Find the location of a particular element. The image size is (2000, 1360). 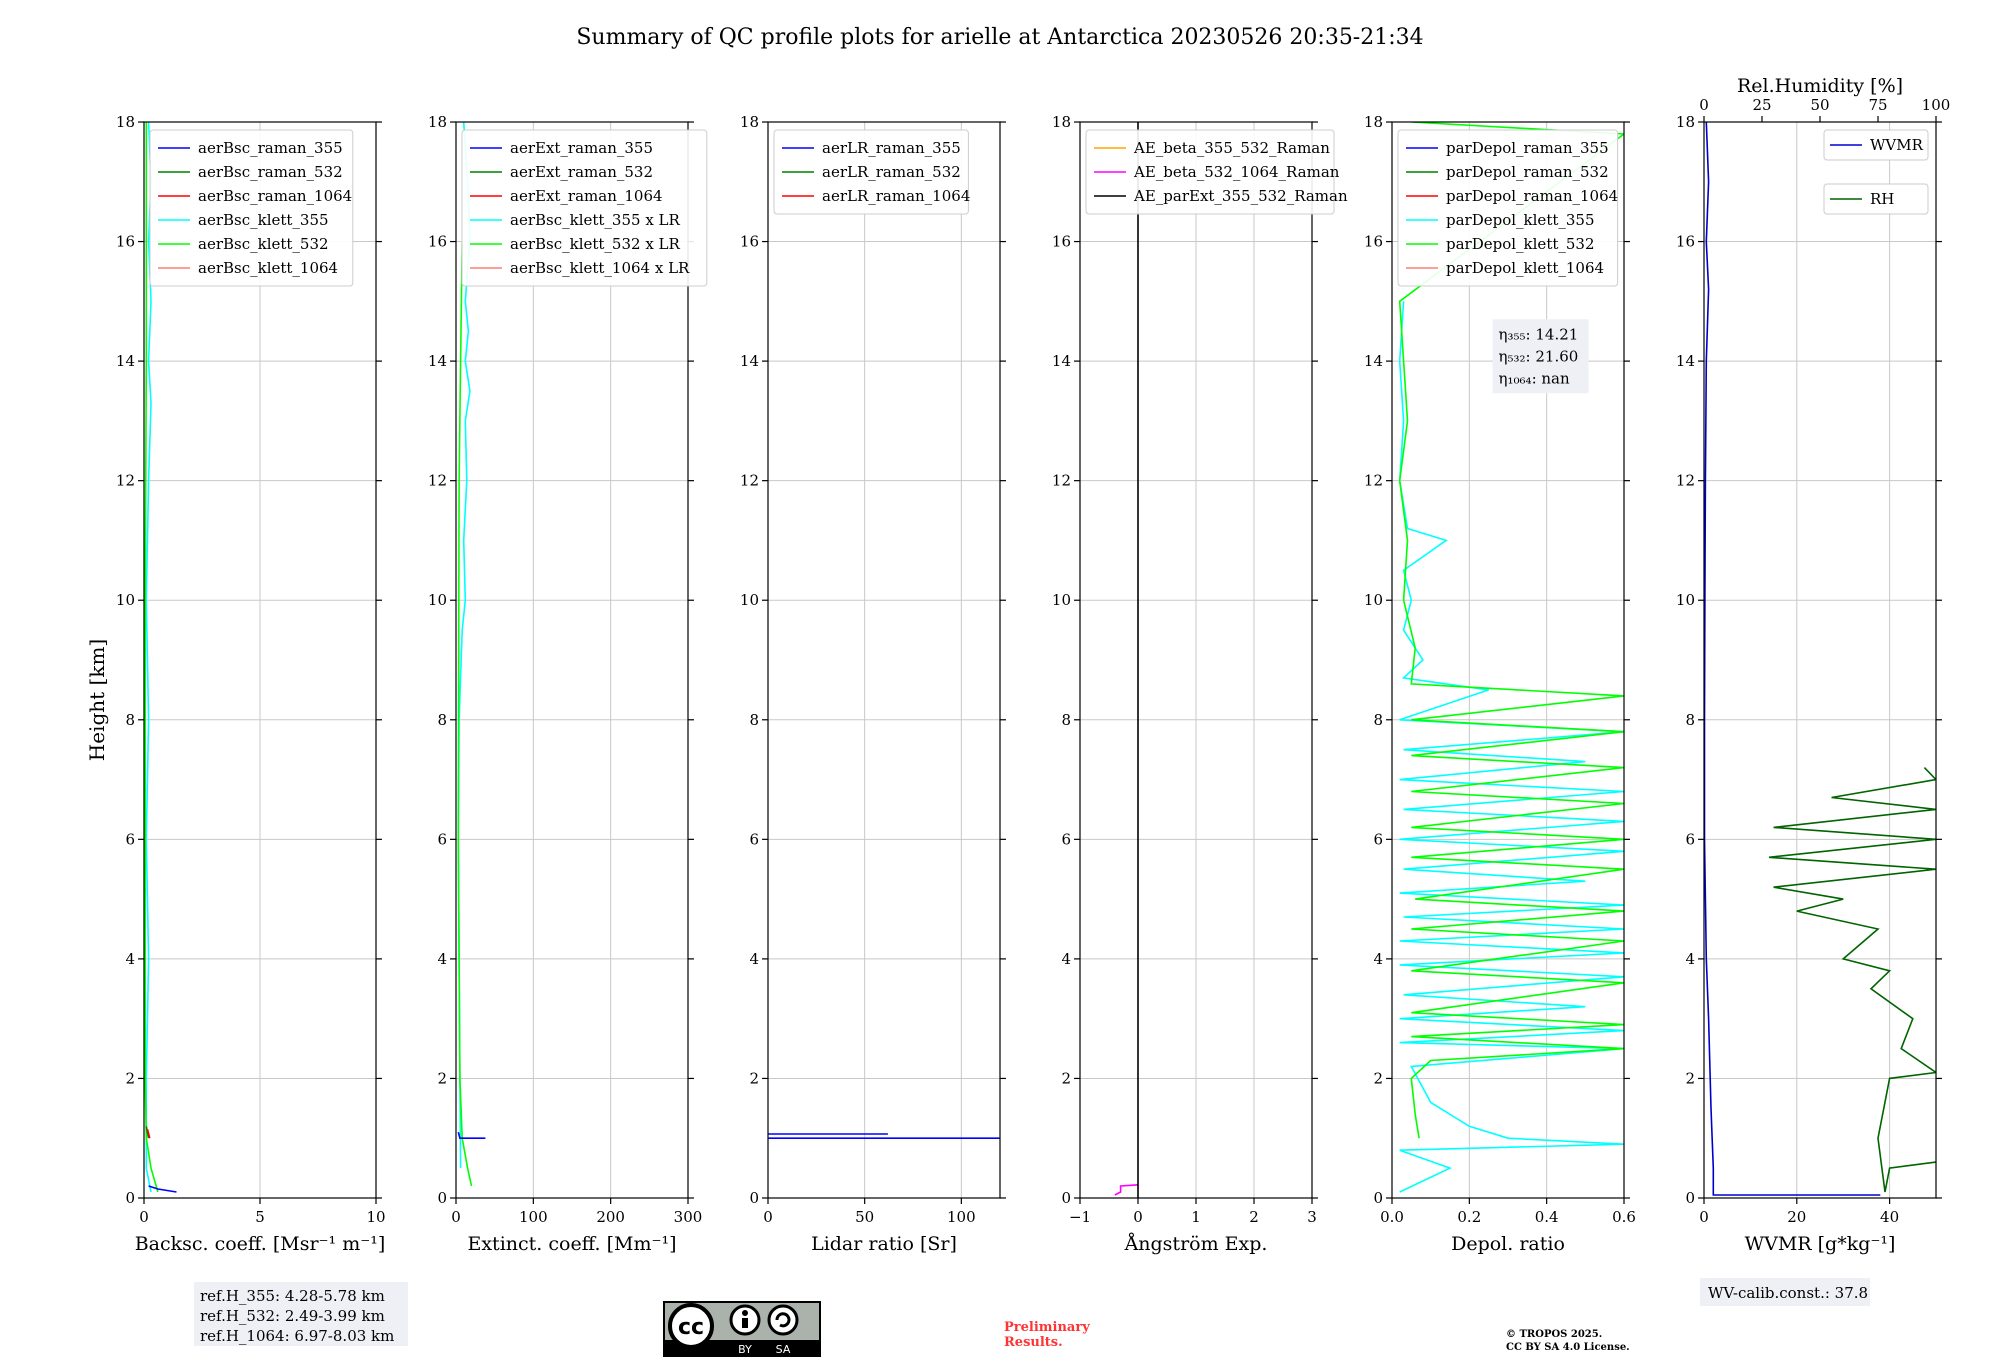

legend-label: aerBsc_klett_355 is located at coordinates (263, 220).